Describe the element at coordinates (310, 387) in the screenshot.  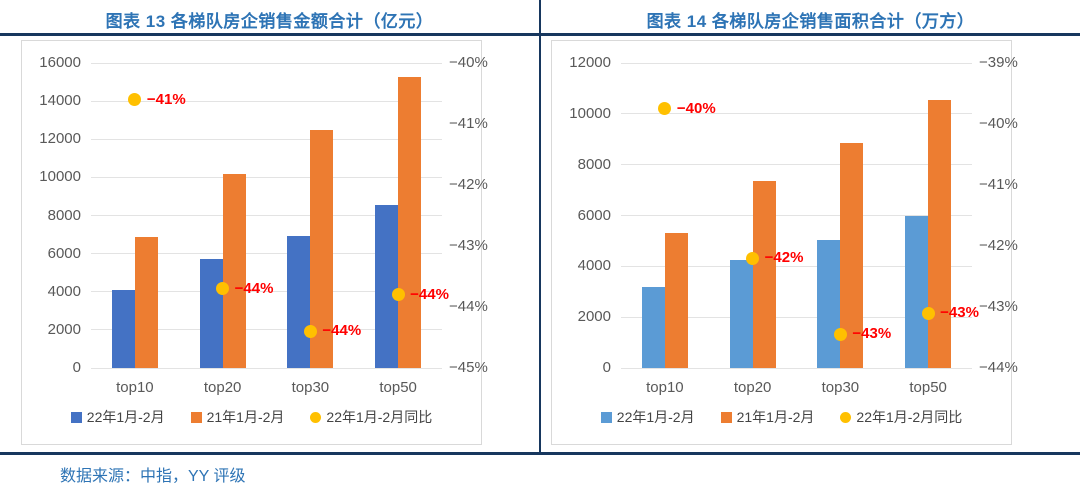
I see `category-label-top30: top30` at that location.